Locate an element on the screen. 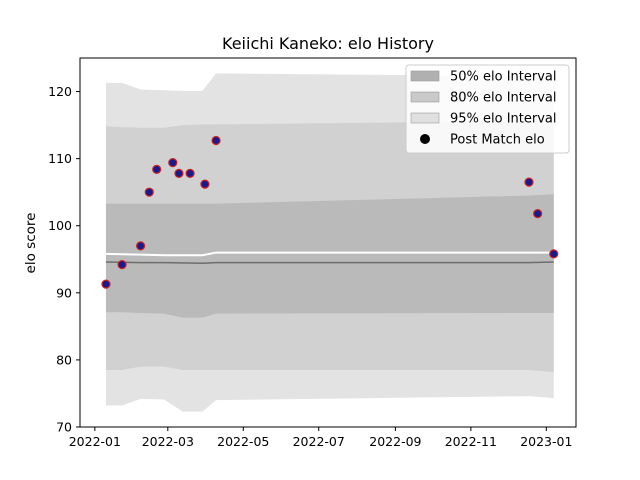 Image resolution: width=640 pixels, height=480 pixels. legend-label: 80% elo Interval is located at coordinates (503, 98).